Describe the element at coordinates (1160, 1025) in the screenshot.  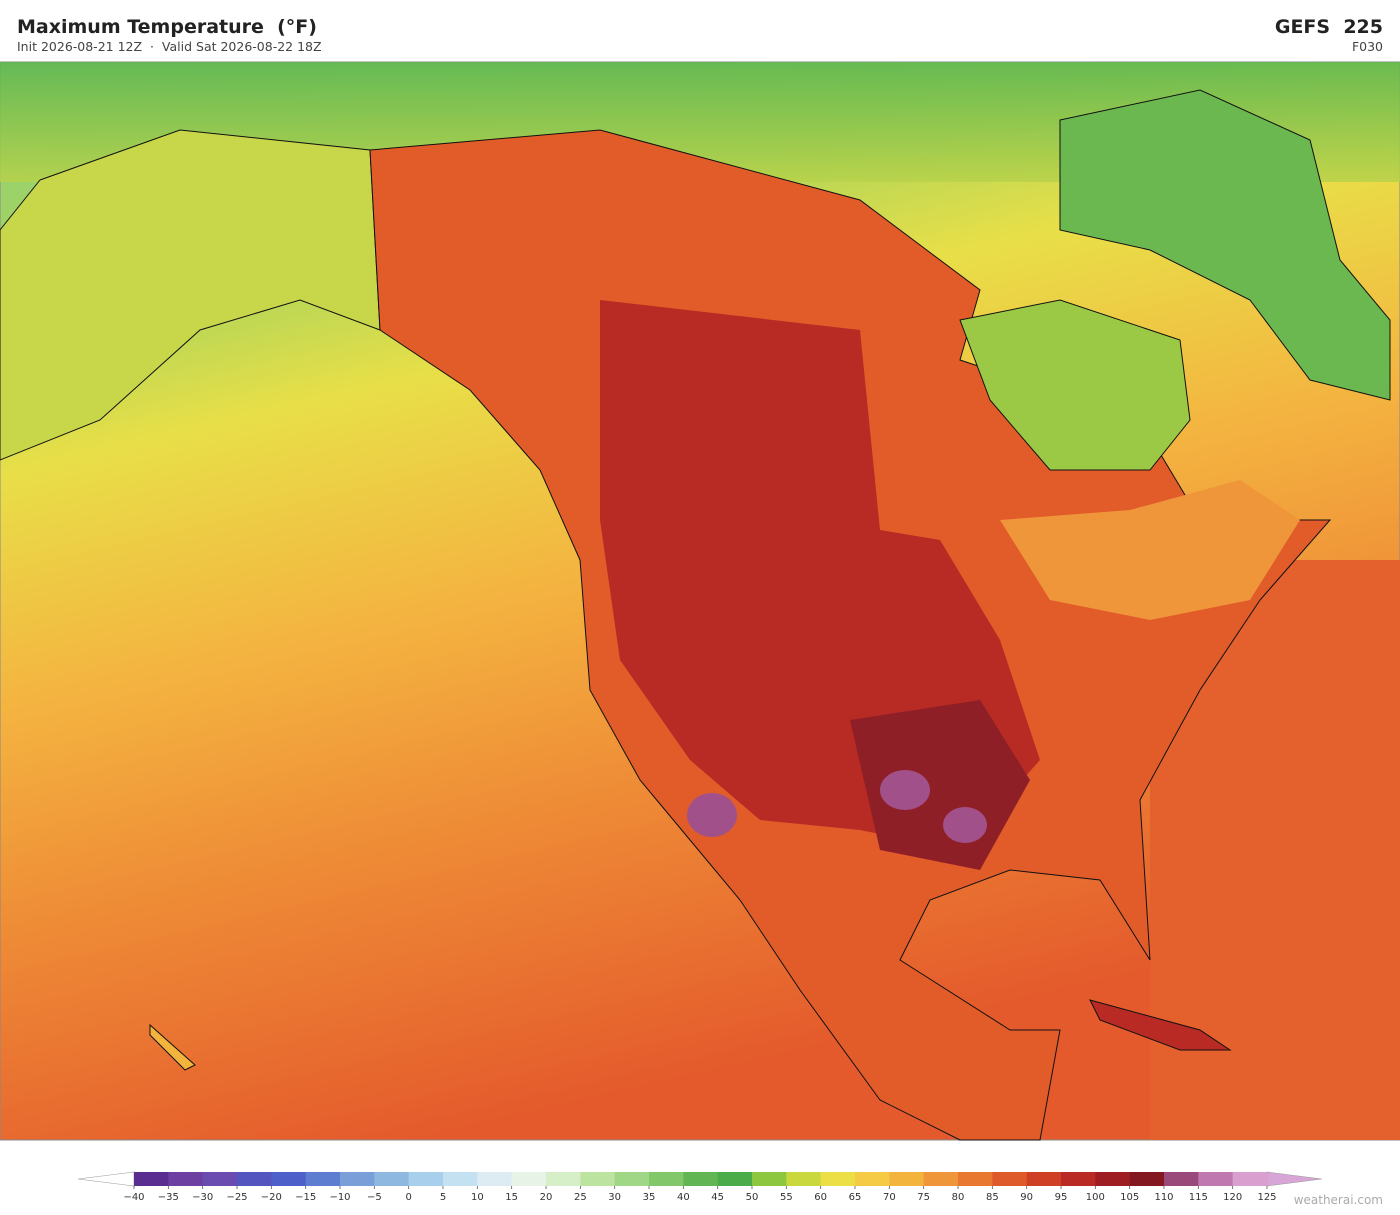
I see `cuba` at that location.